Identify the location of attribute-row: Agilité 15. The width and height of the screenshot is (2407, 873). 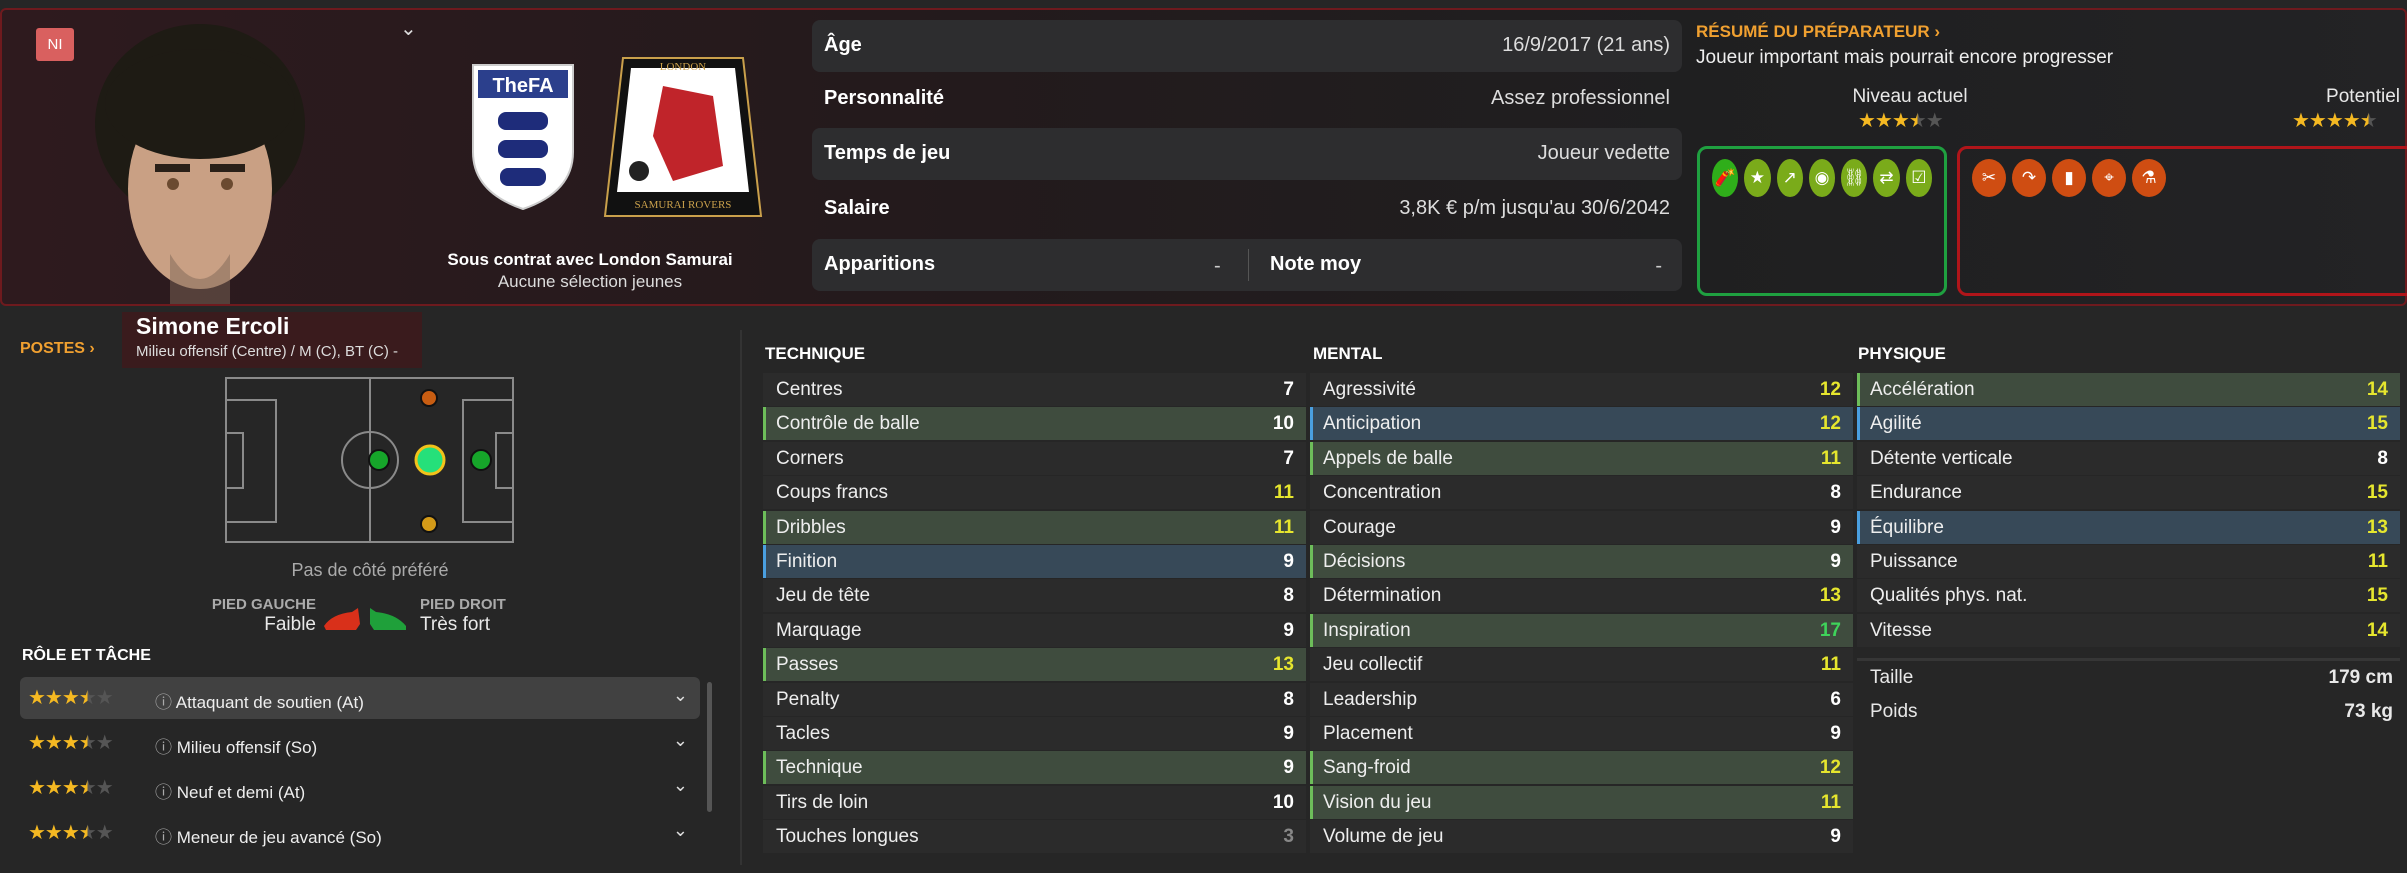
(2128, 424).